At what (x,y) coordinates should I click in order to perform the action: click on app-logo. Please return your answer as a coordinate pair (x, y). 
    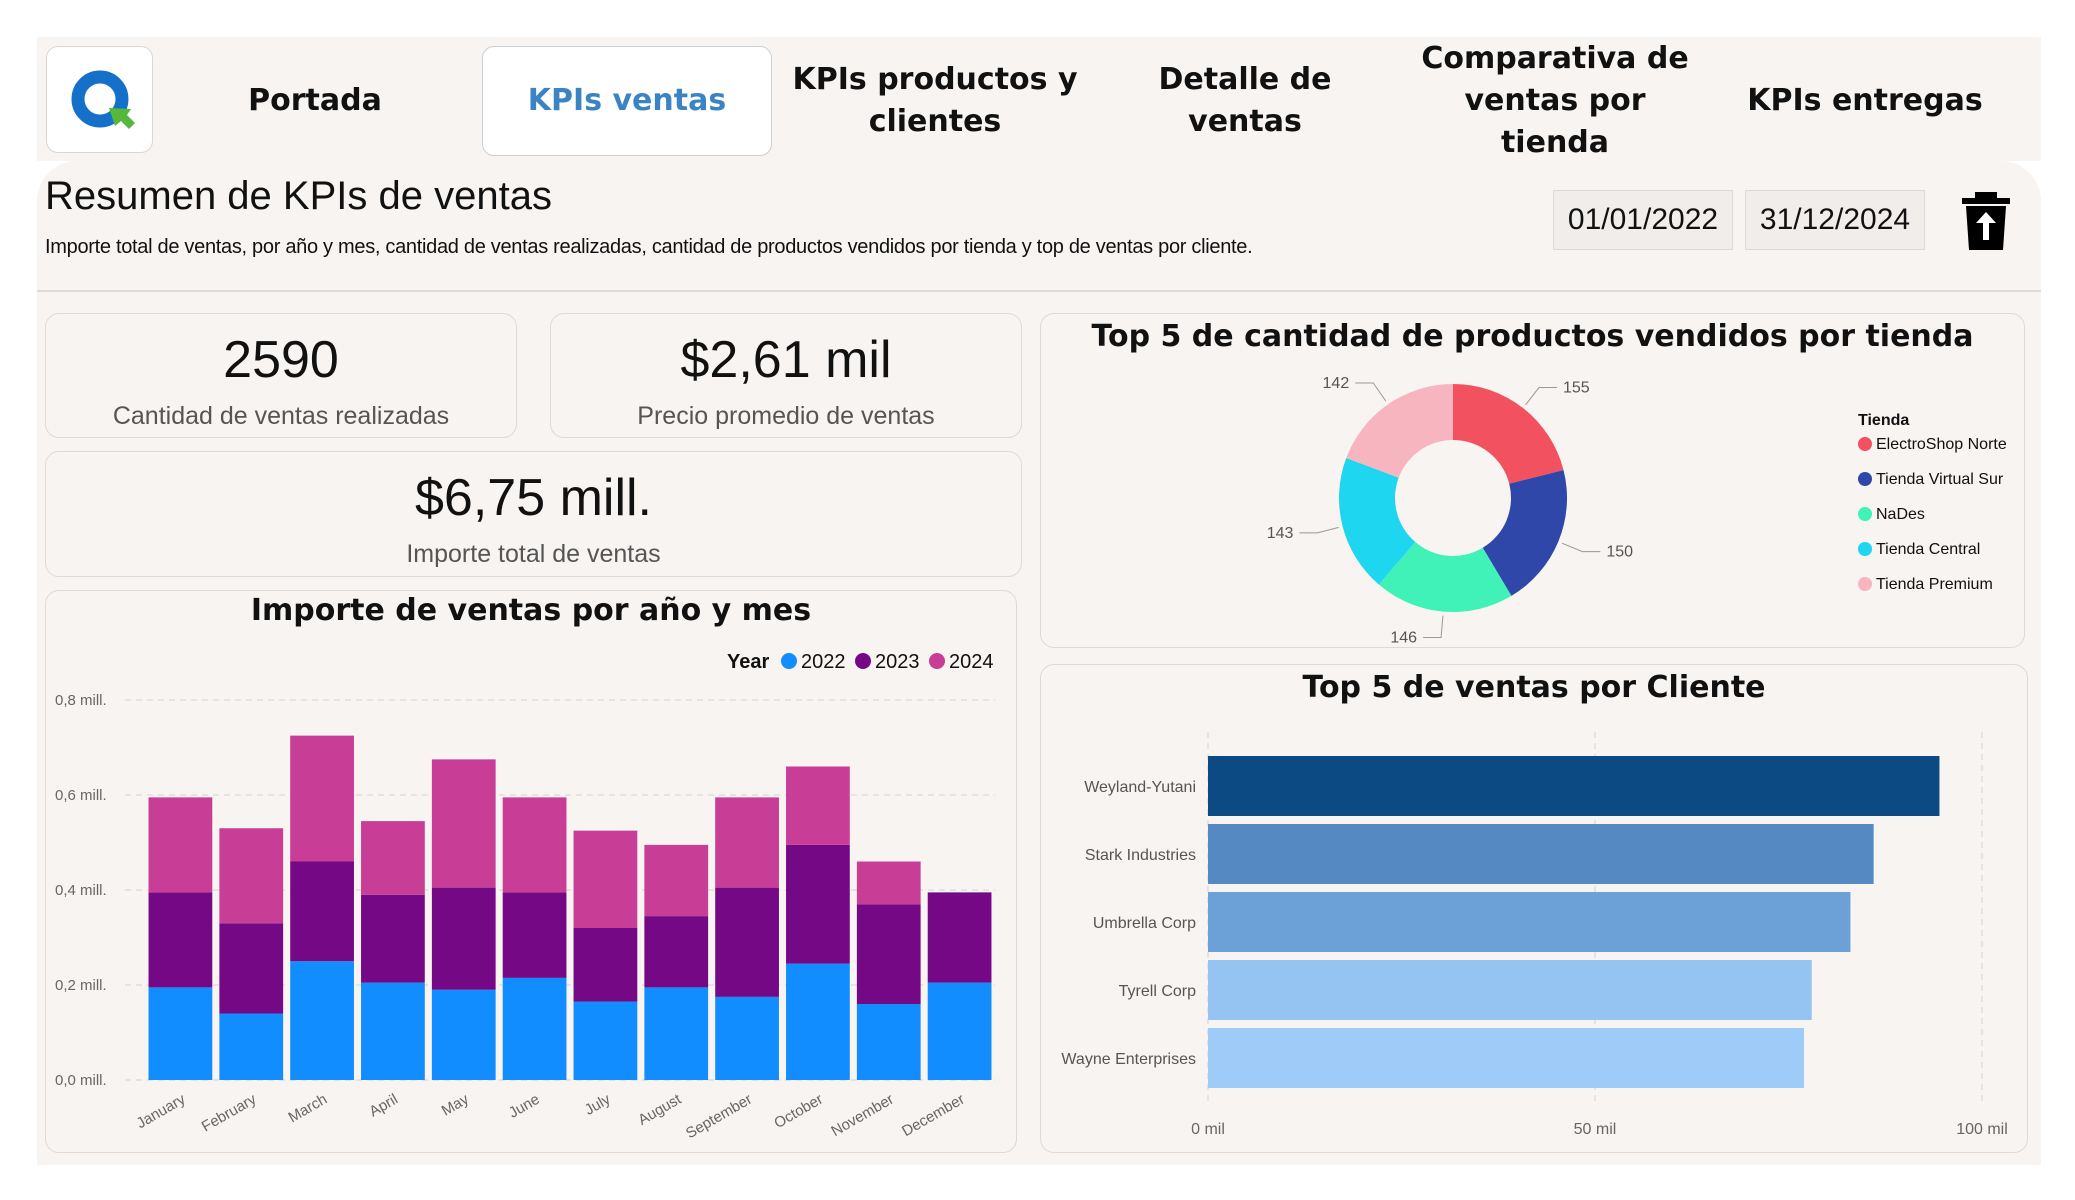
    Looking at the image, I should click on (99, 99).